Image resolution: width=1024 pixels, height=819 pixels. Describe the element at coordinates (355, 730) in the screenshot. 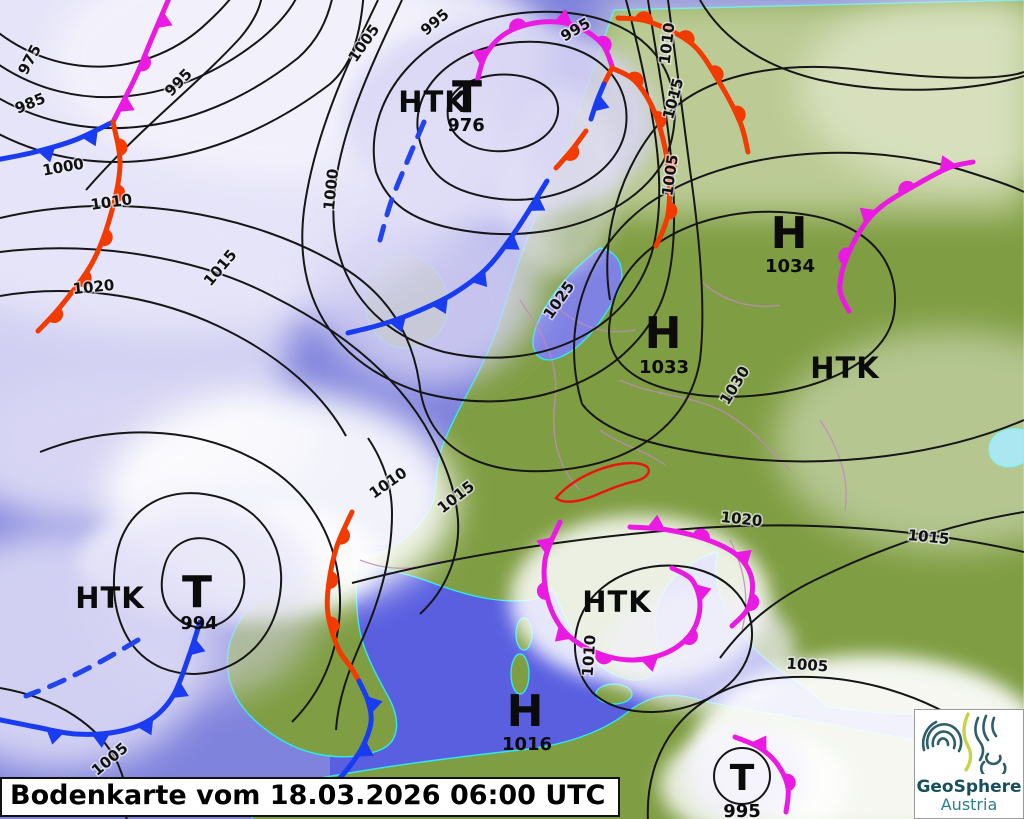

I see `cold-front-iberia` at that location.